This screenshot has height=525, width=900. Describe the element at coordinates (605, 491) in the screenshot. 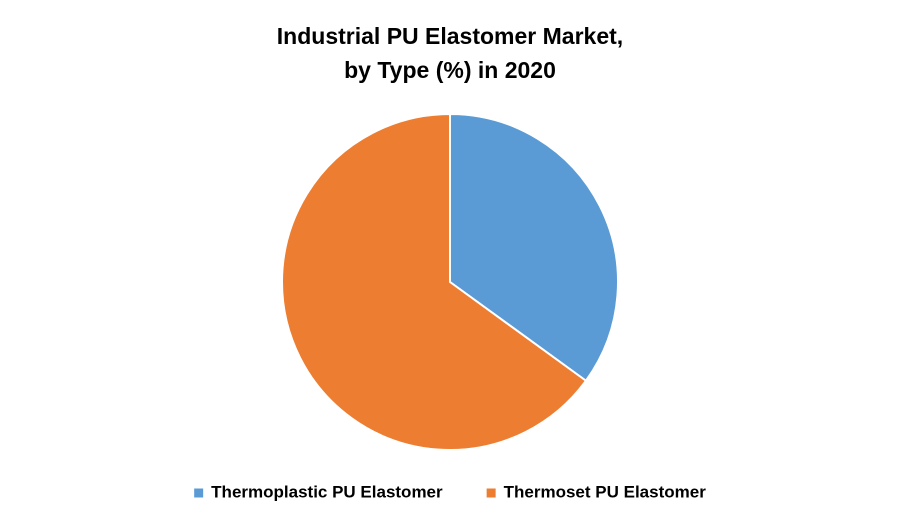

I see `legend-label: Thermoset PU Elastomer` at that location.